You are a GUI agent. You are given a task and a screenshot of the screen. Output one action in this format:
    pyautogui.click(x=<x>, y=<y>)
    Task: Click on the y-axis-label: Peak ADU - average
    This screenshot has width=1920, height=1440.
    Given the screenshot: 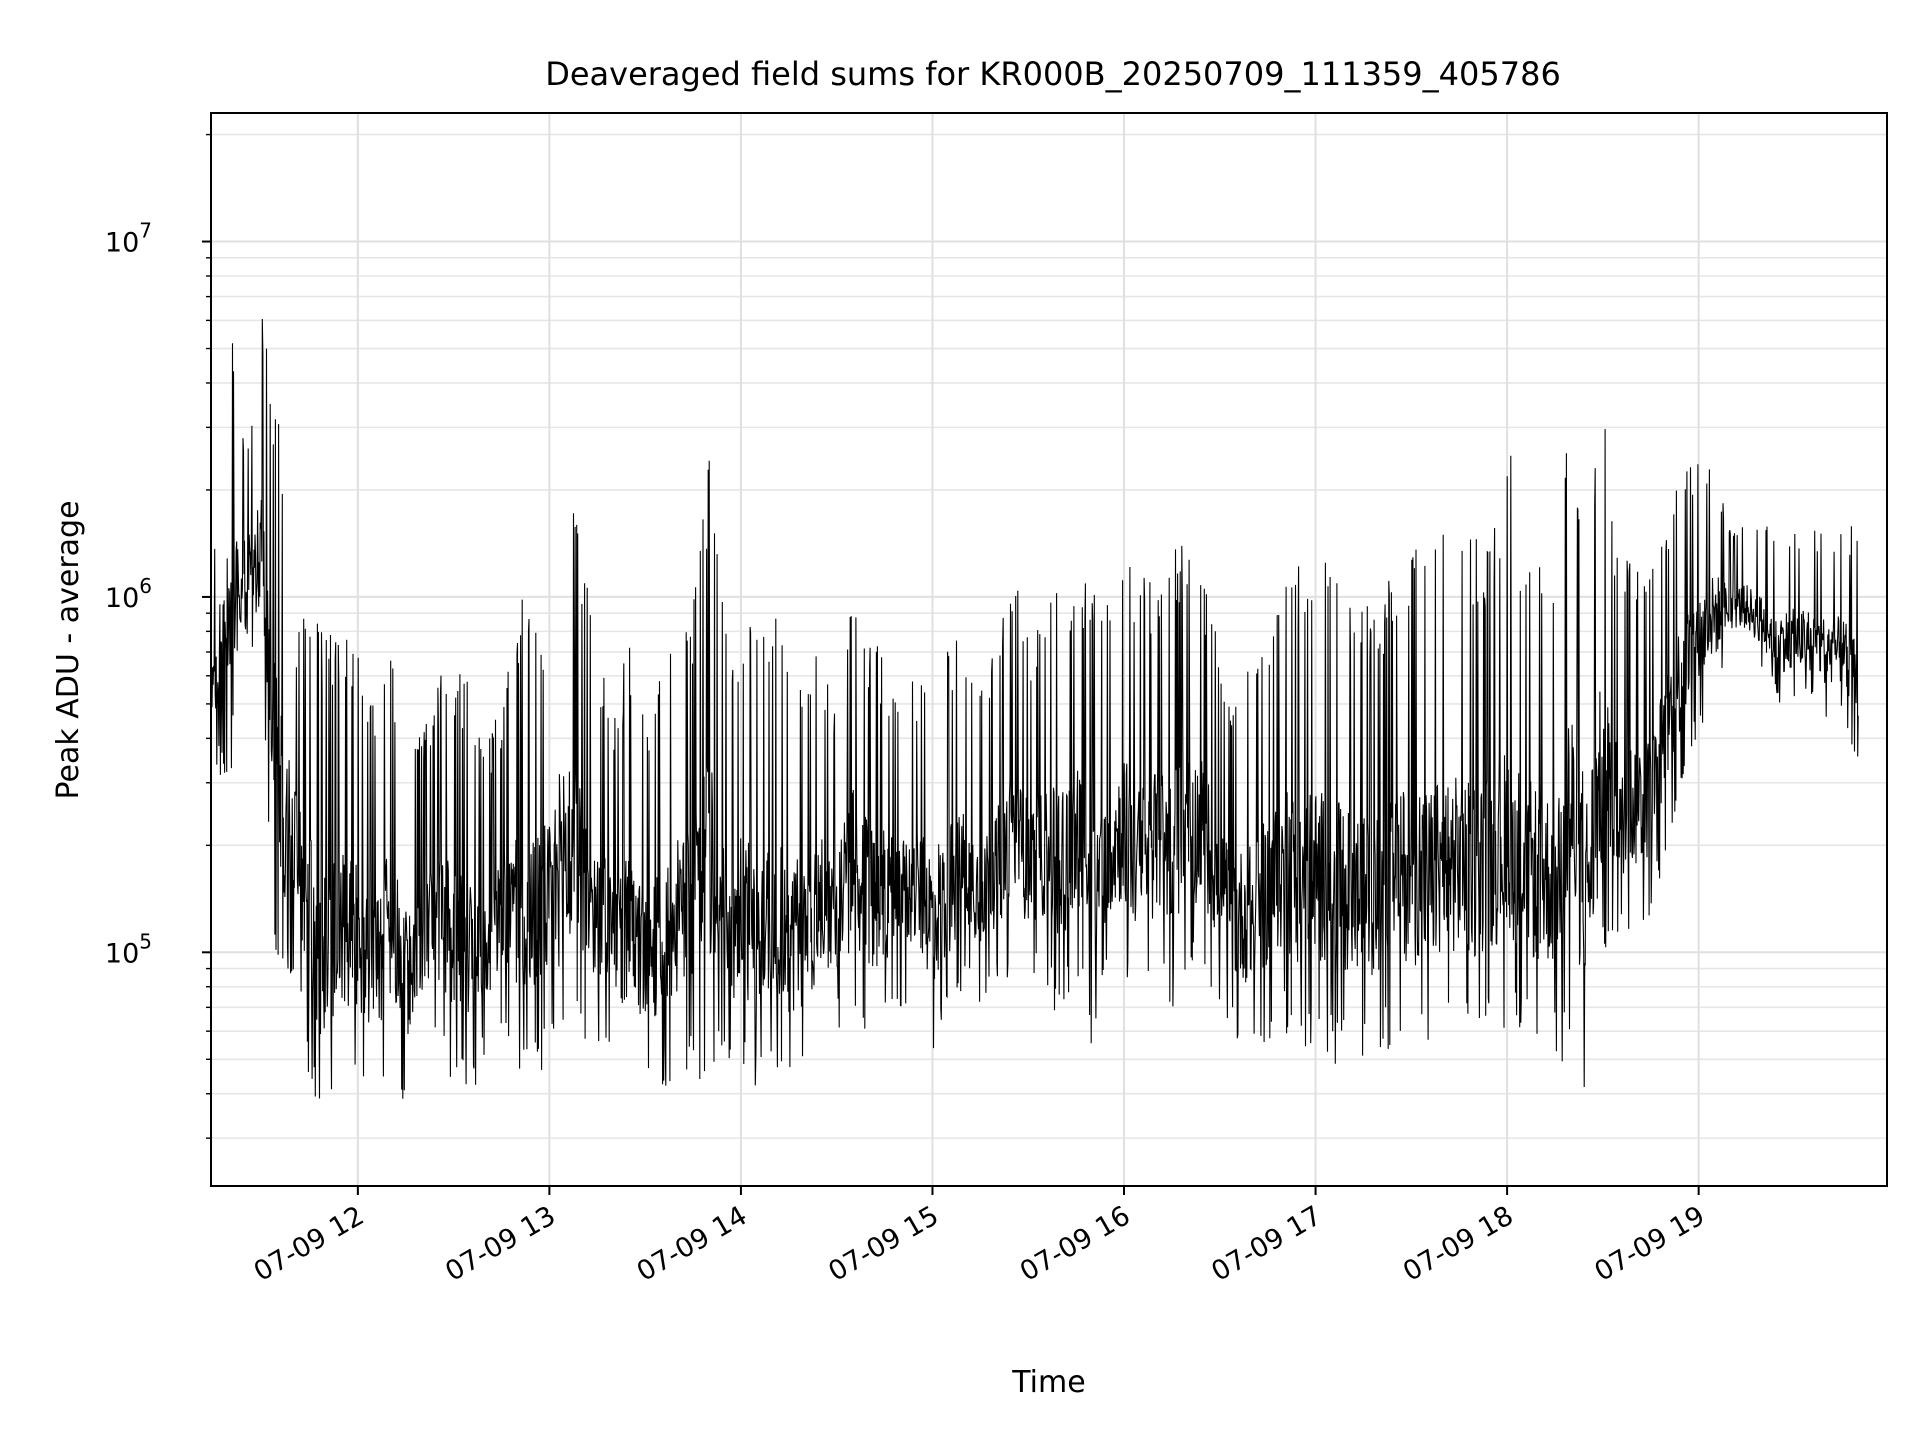 What is the action you would take?
    pyautogui.click(x=68, y=649)
    